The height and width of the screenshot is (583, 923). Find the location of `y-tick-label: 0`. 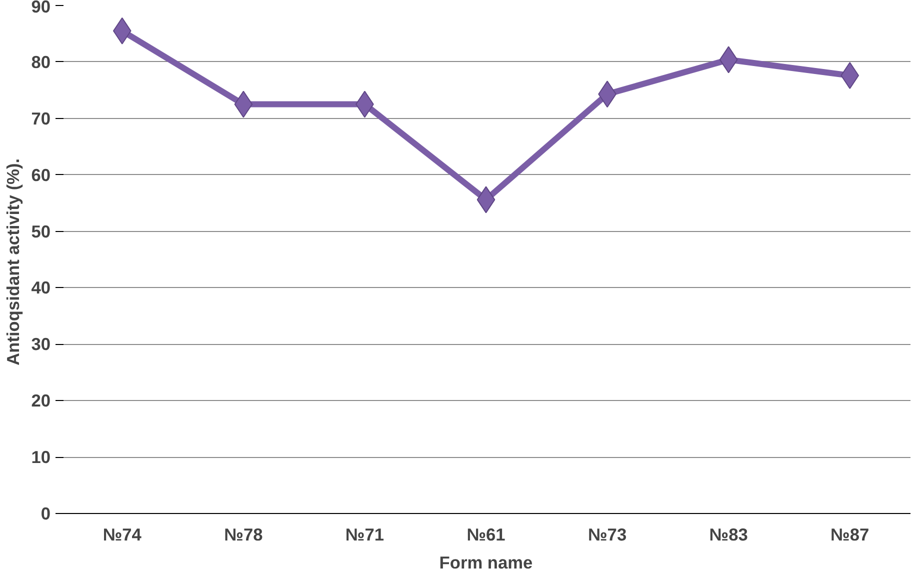

y-tick-label: 0 is located at coordinates (45, 514).